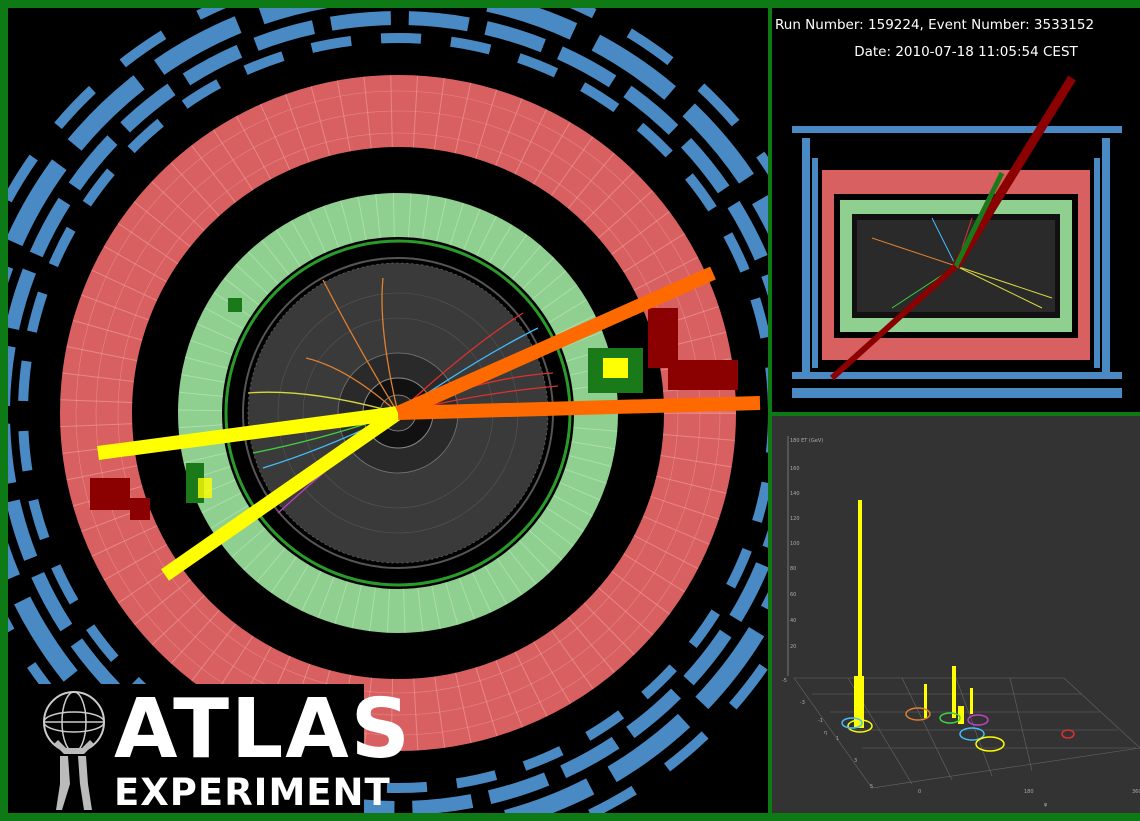 The height and width of the screenshot is (821, 1140). What do you see at coordinates (966, 52) in the screenshot?
I see `date-label: Date: 2010-07-18 11:05:54 CEST` at bounding box center [966, 52].